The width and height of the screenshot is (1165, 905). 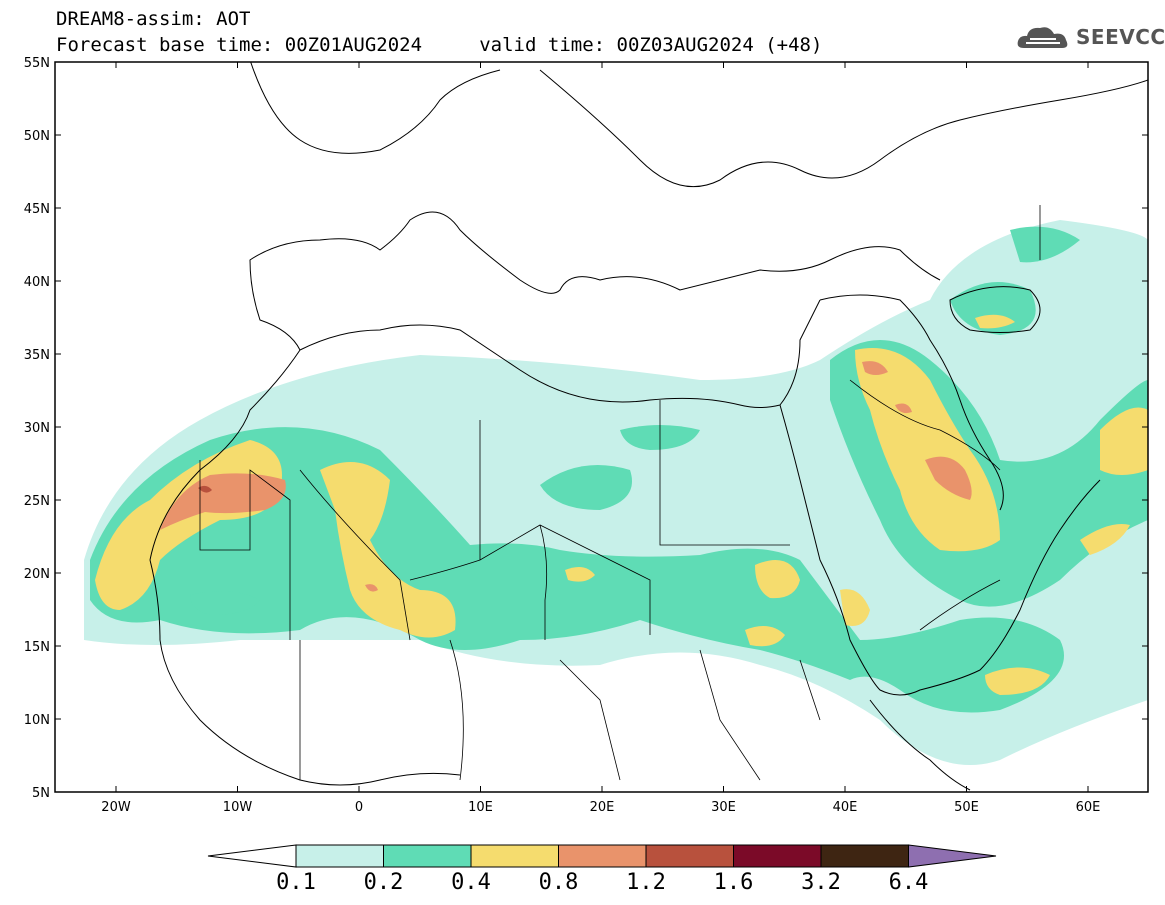 I want to click on colorbar-label: 6.4, so click(x=908, y=882).